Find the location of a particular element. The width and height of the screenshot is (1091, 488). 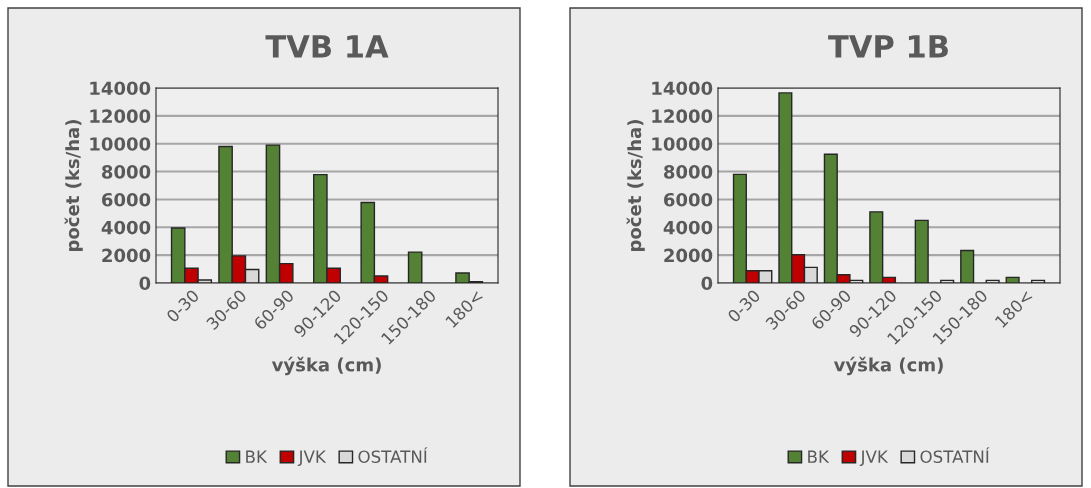

chart-title: TVP 1B is located at coordinates (888, 46).